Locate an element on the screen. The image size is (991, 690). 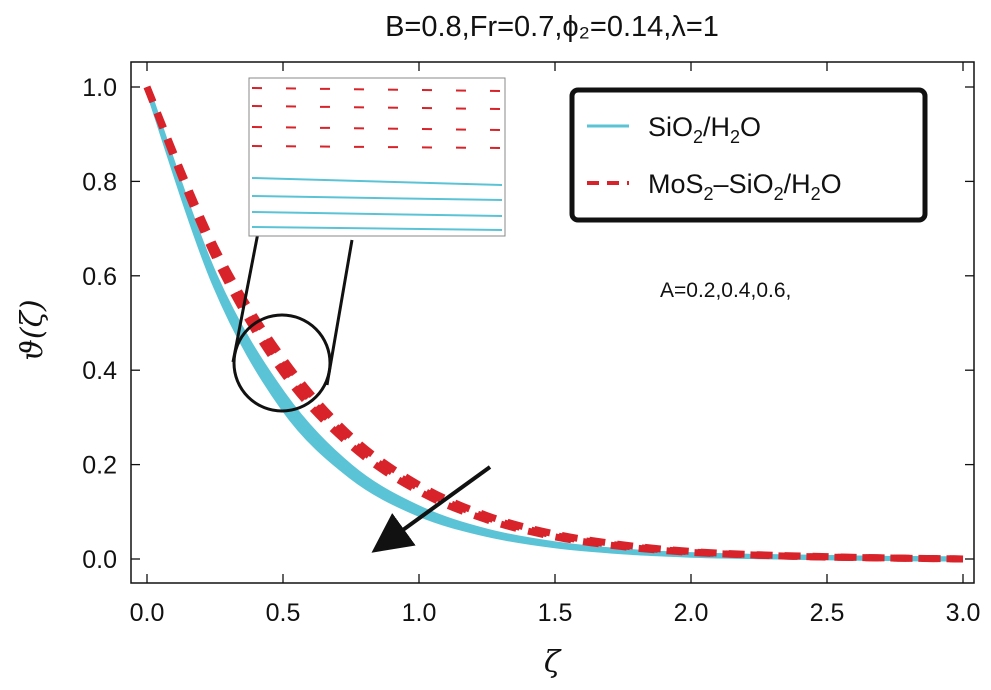
x-tick-label-4: 2.0 is located at coordinates (691, 613).